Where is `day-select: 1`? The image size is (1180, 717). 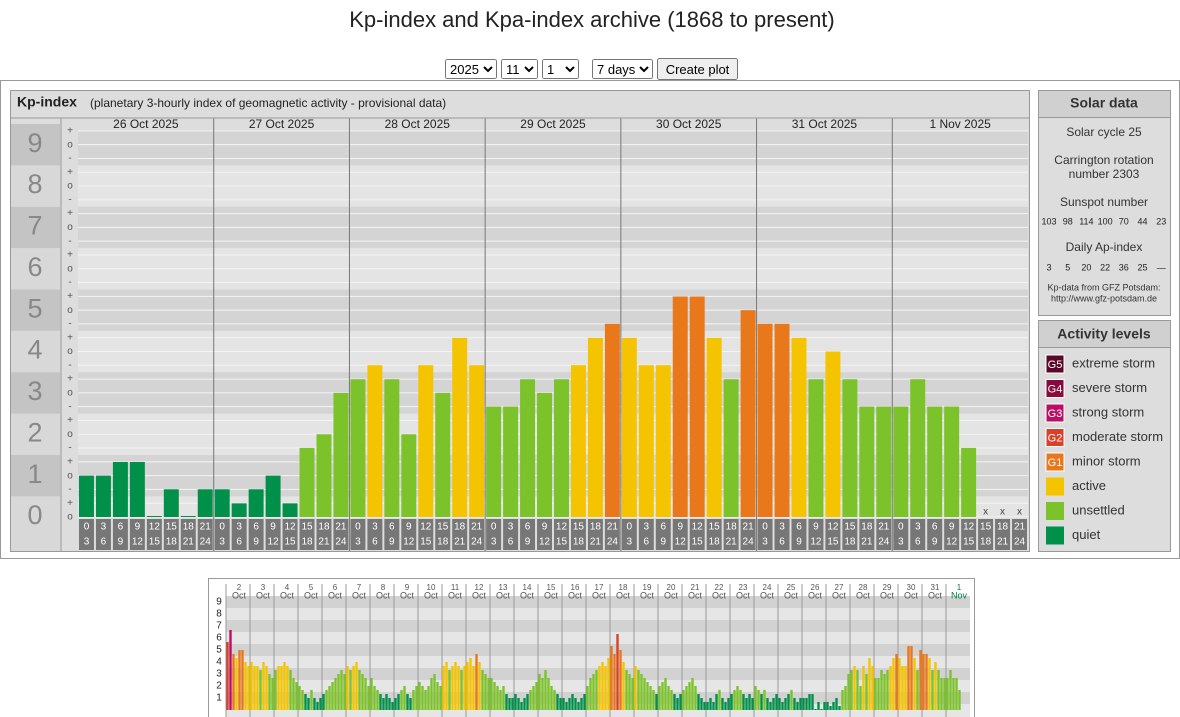
day-select: 1 is located at coordinates (560, 69).